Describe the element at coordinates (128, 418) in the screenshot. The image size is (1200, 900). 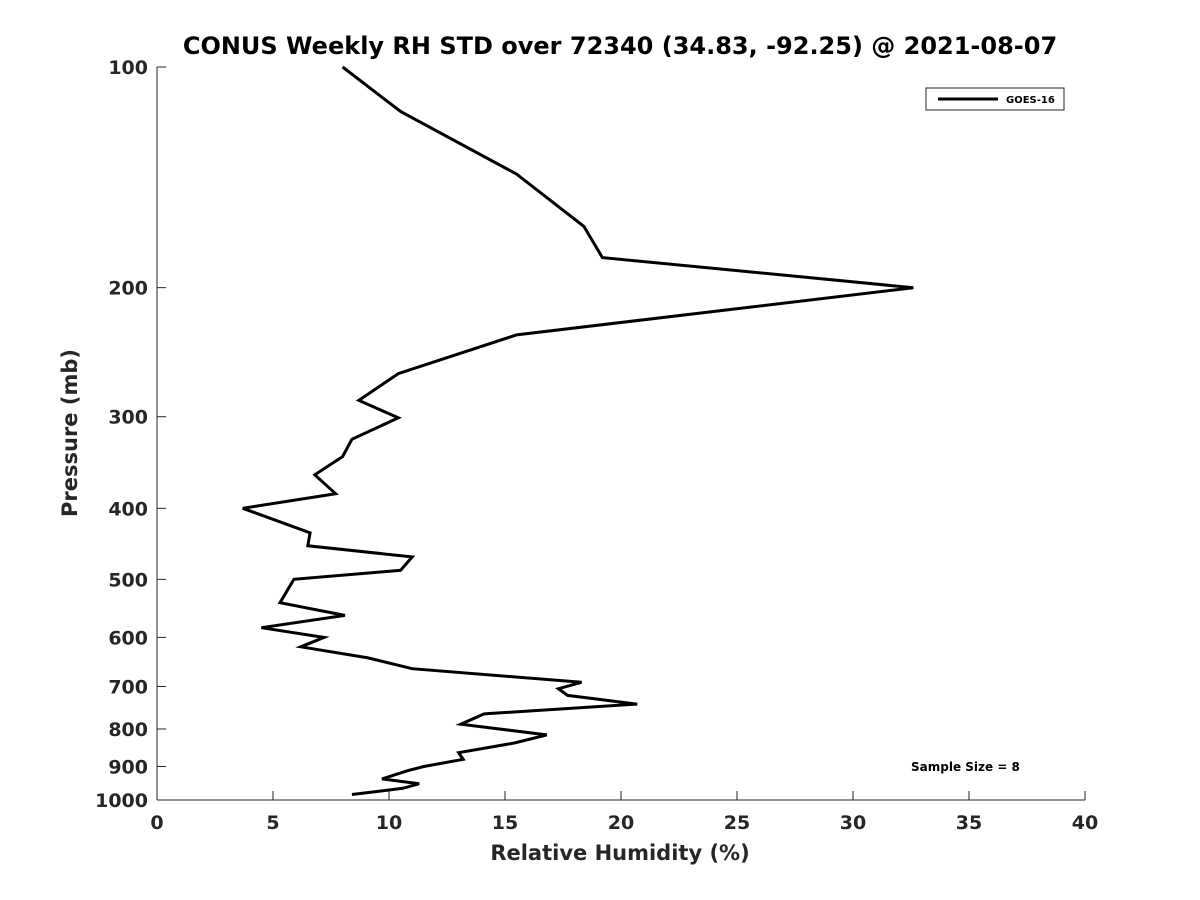
I see `y-tick-label: 300` at that location.